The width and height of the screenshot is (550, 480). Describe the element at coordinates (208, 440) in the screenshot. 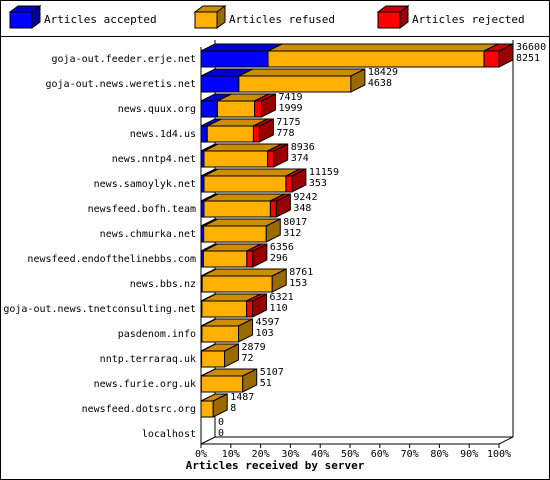

I see `axis-line` at that location.